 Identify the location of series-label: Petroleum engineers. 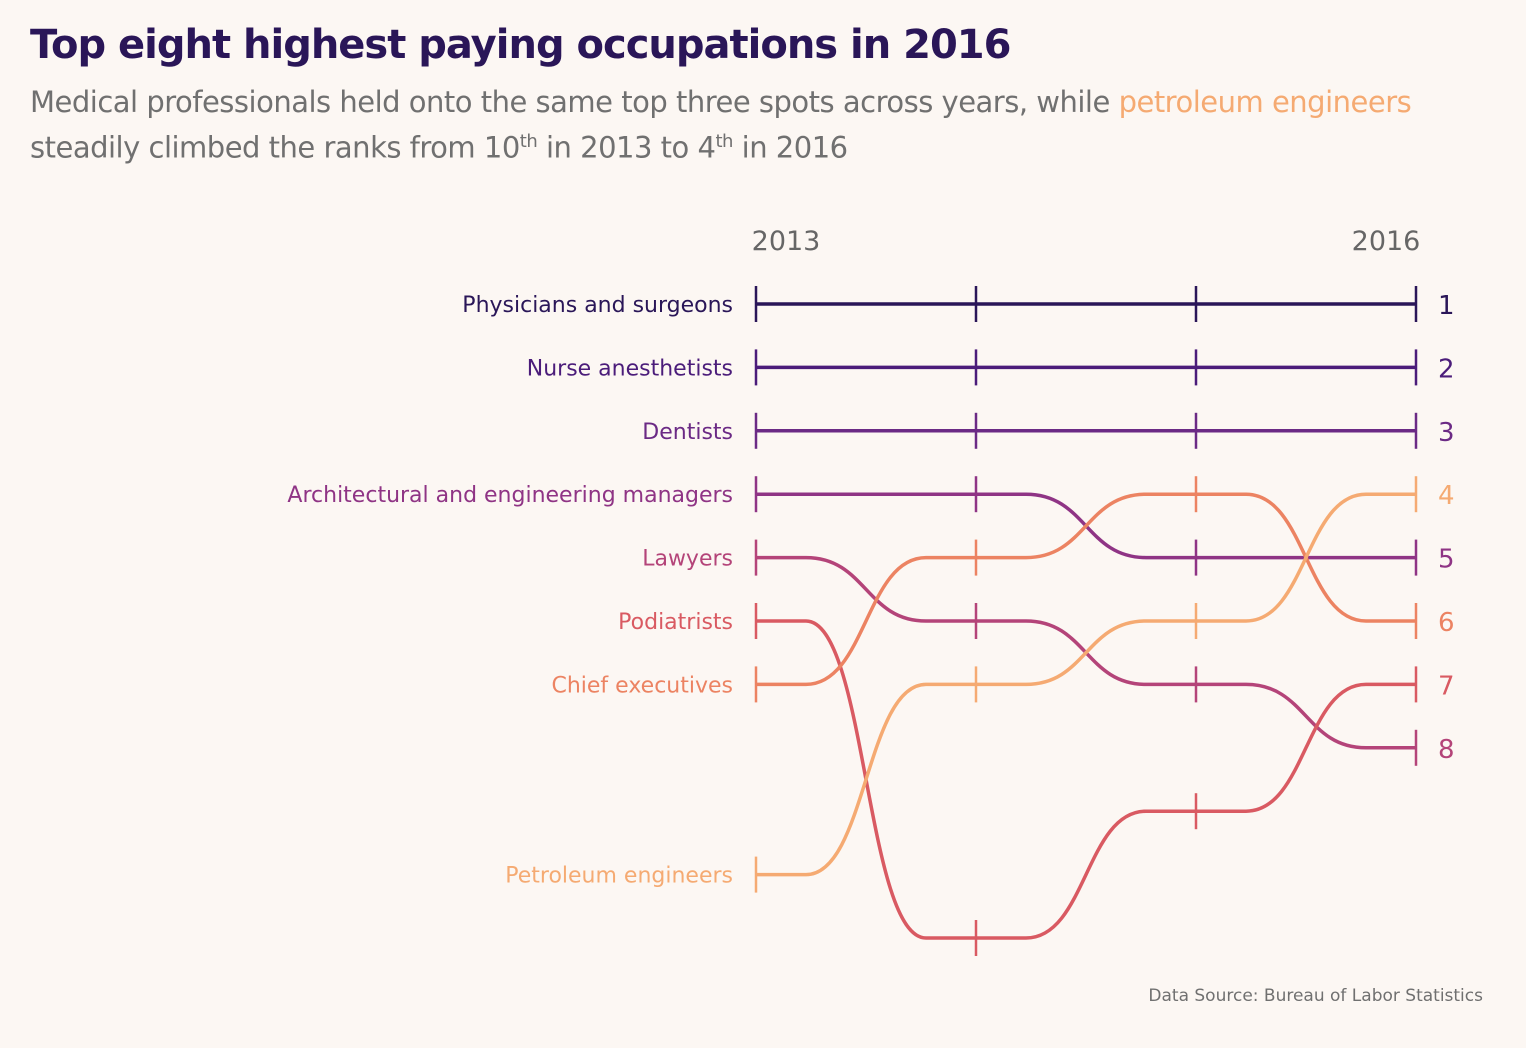
(619, 876).